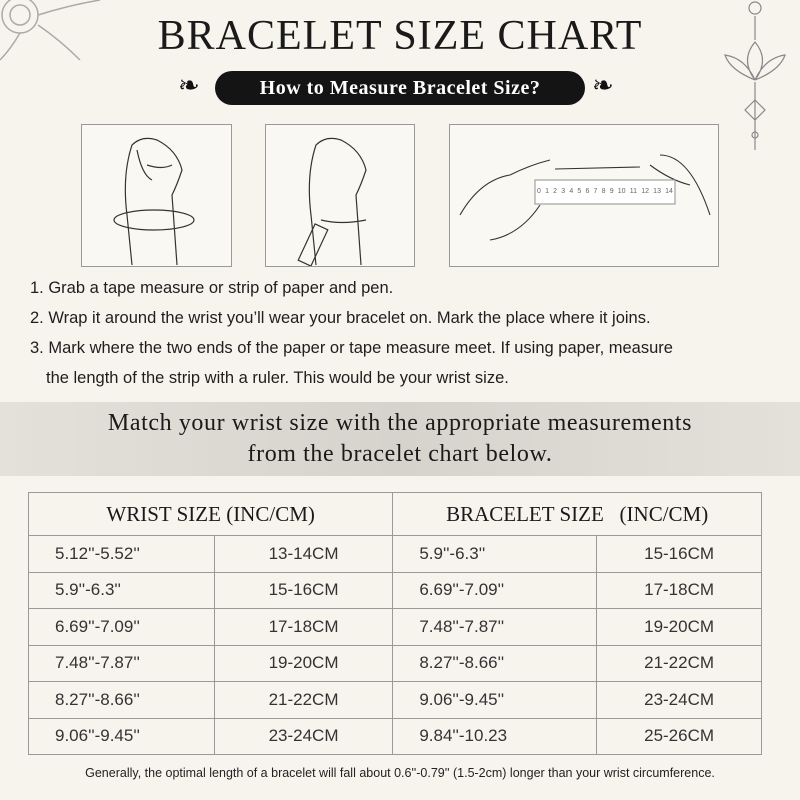 This screenshot has width=800, height=800. I want to click on illustration-mark-wrist, so click(340, 195).